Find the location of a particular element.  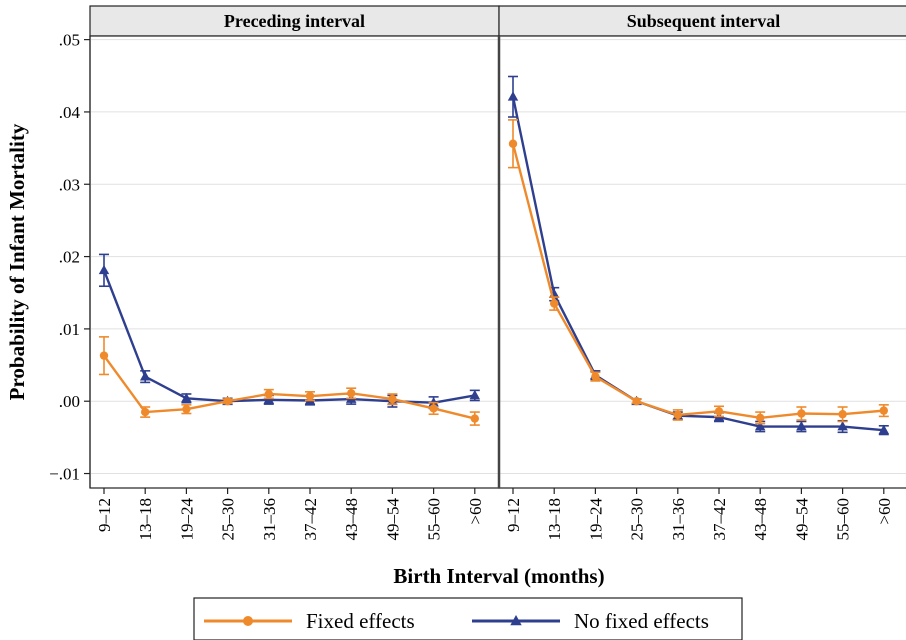

panel-title-preceding: Preceding interval is located at coordinates (294, 21).